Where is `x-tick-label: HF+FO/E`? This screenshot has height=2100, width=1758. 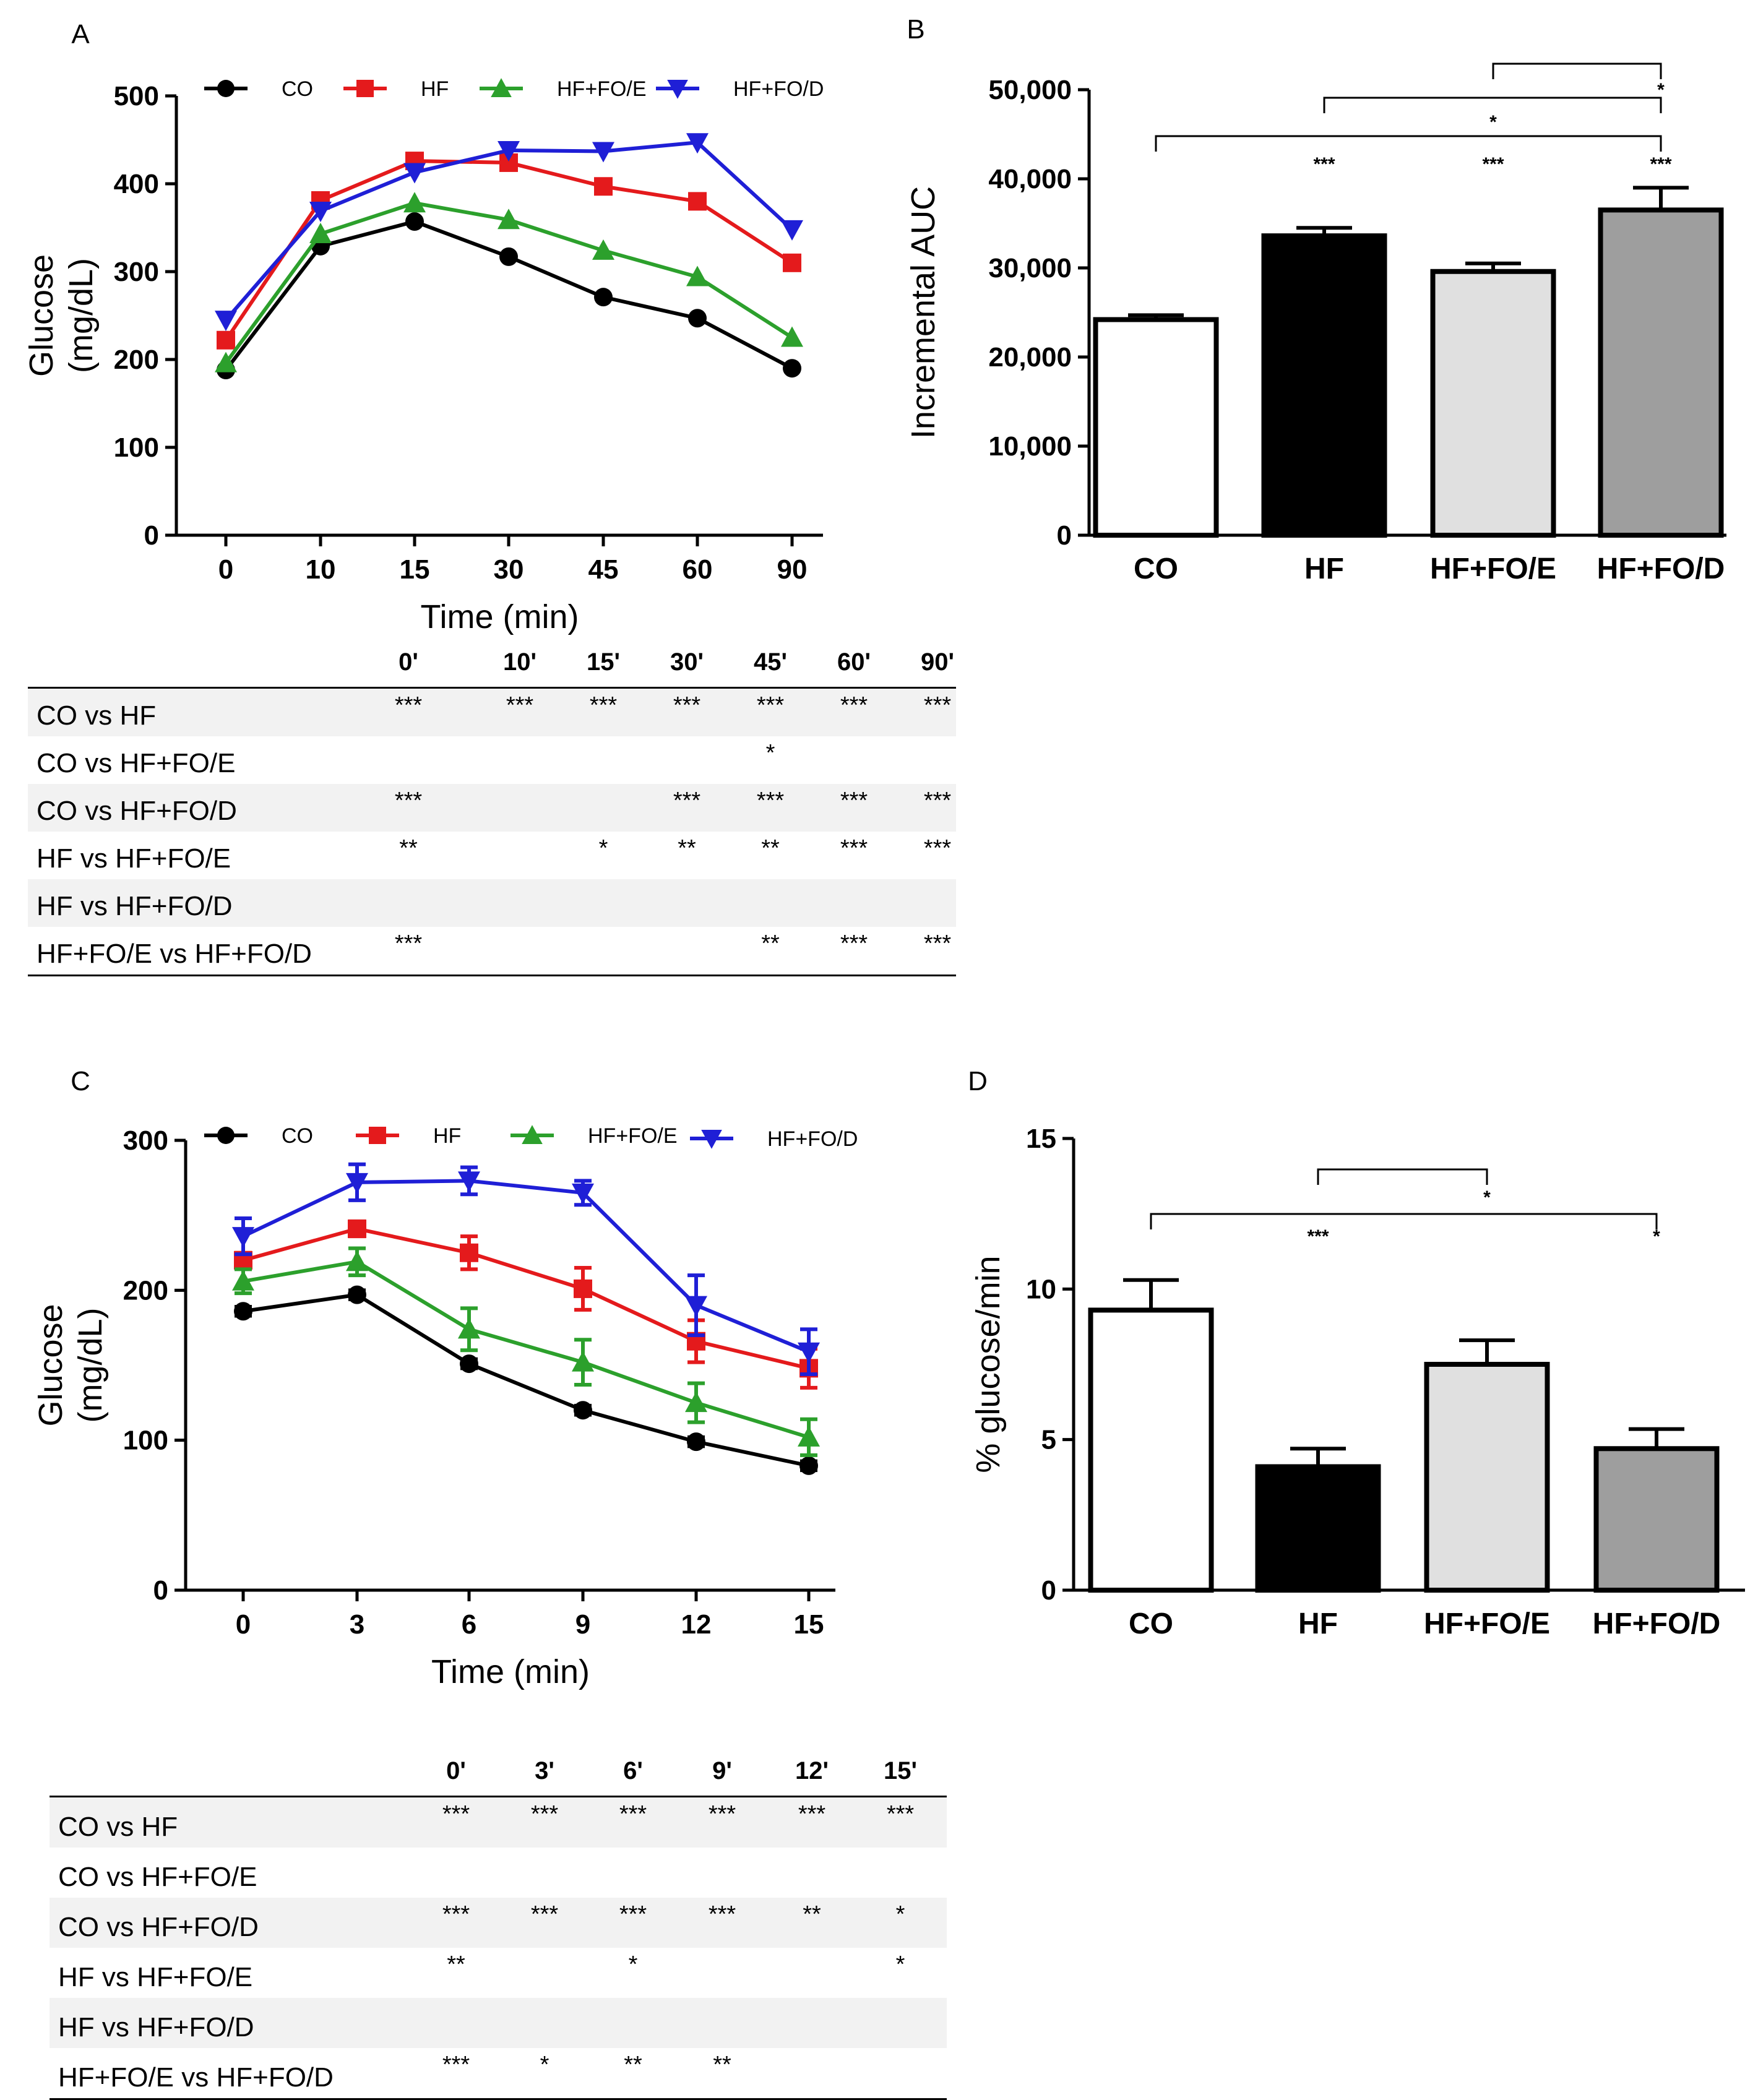
x-tick-label: HF+FO/E is located at coordinates (1487, 1623).